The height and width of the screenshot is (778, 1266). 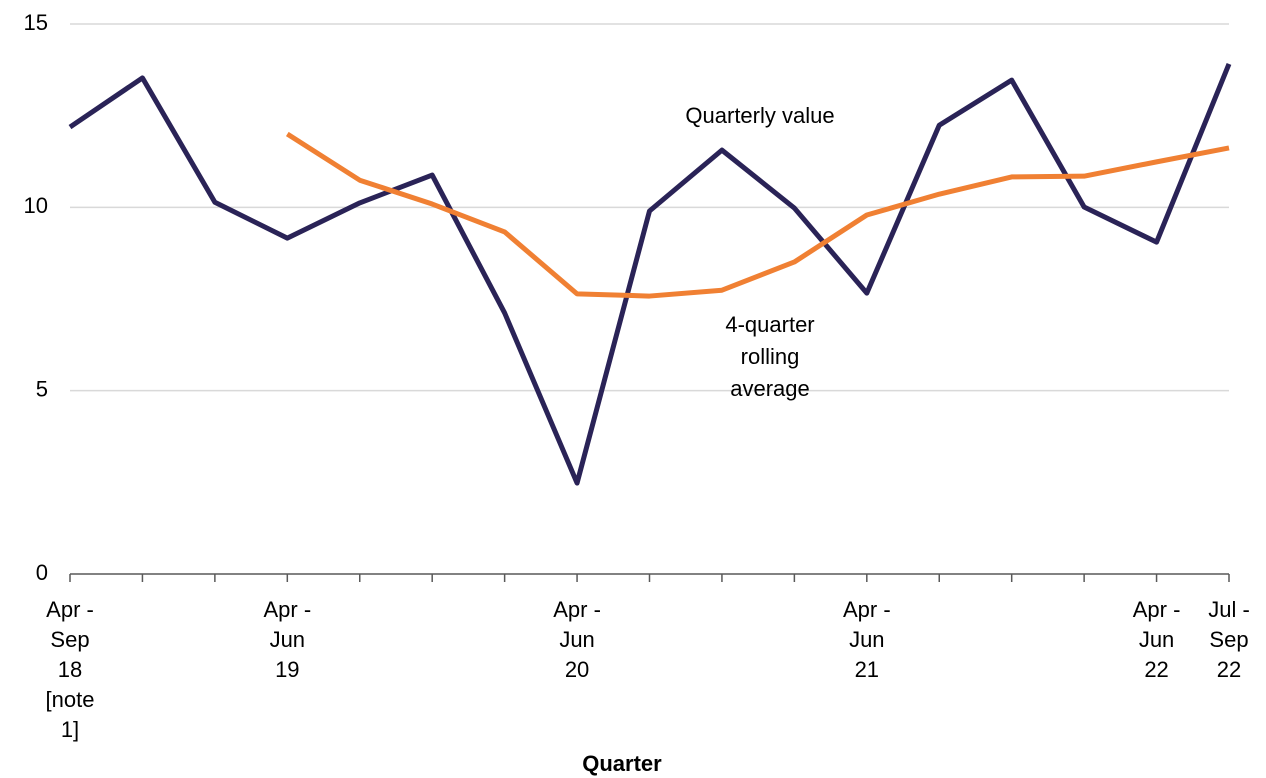 What do you see at coordinates (42, 572) in the screenshot?
I see `y-tick-label: 0` at bounding box center [42, 572].